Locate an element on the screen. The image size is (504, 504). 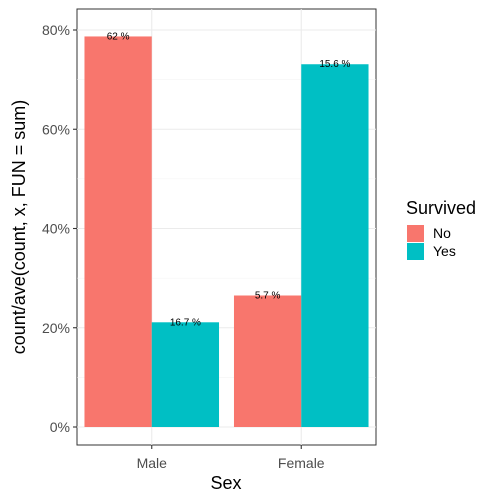
bar-label-no-male: 62 % is located at coordinates (118, 36).